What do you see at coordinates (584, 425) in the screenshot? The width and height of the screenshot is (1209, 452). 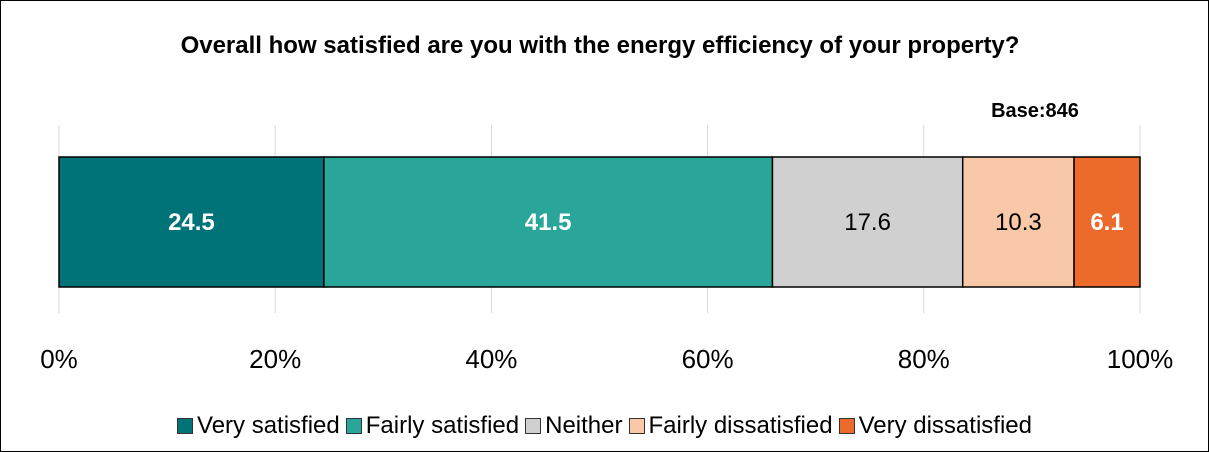 I see `legend-label: Neither` at bounding box center [584, 425].